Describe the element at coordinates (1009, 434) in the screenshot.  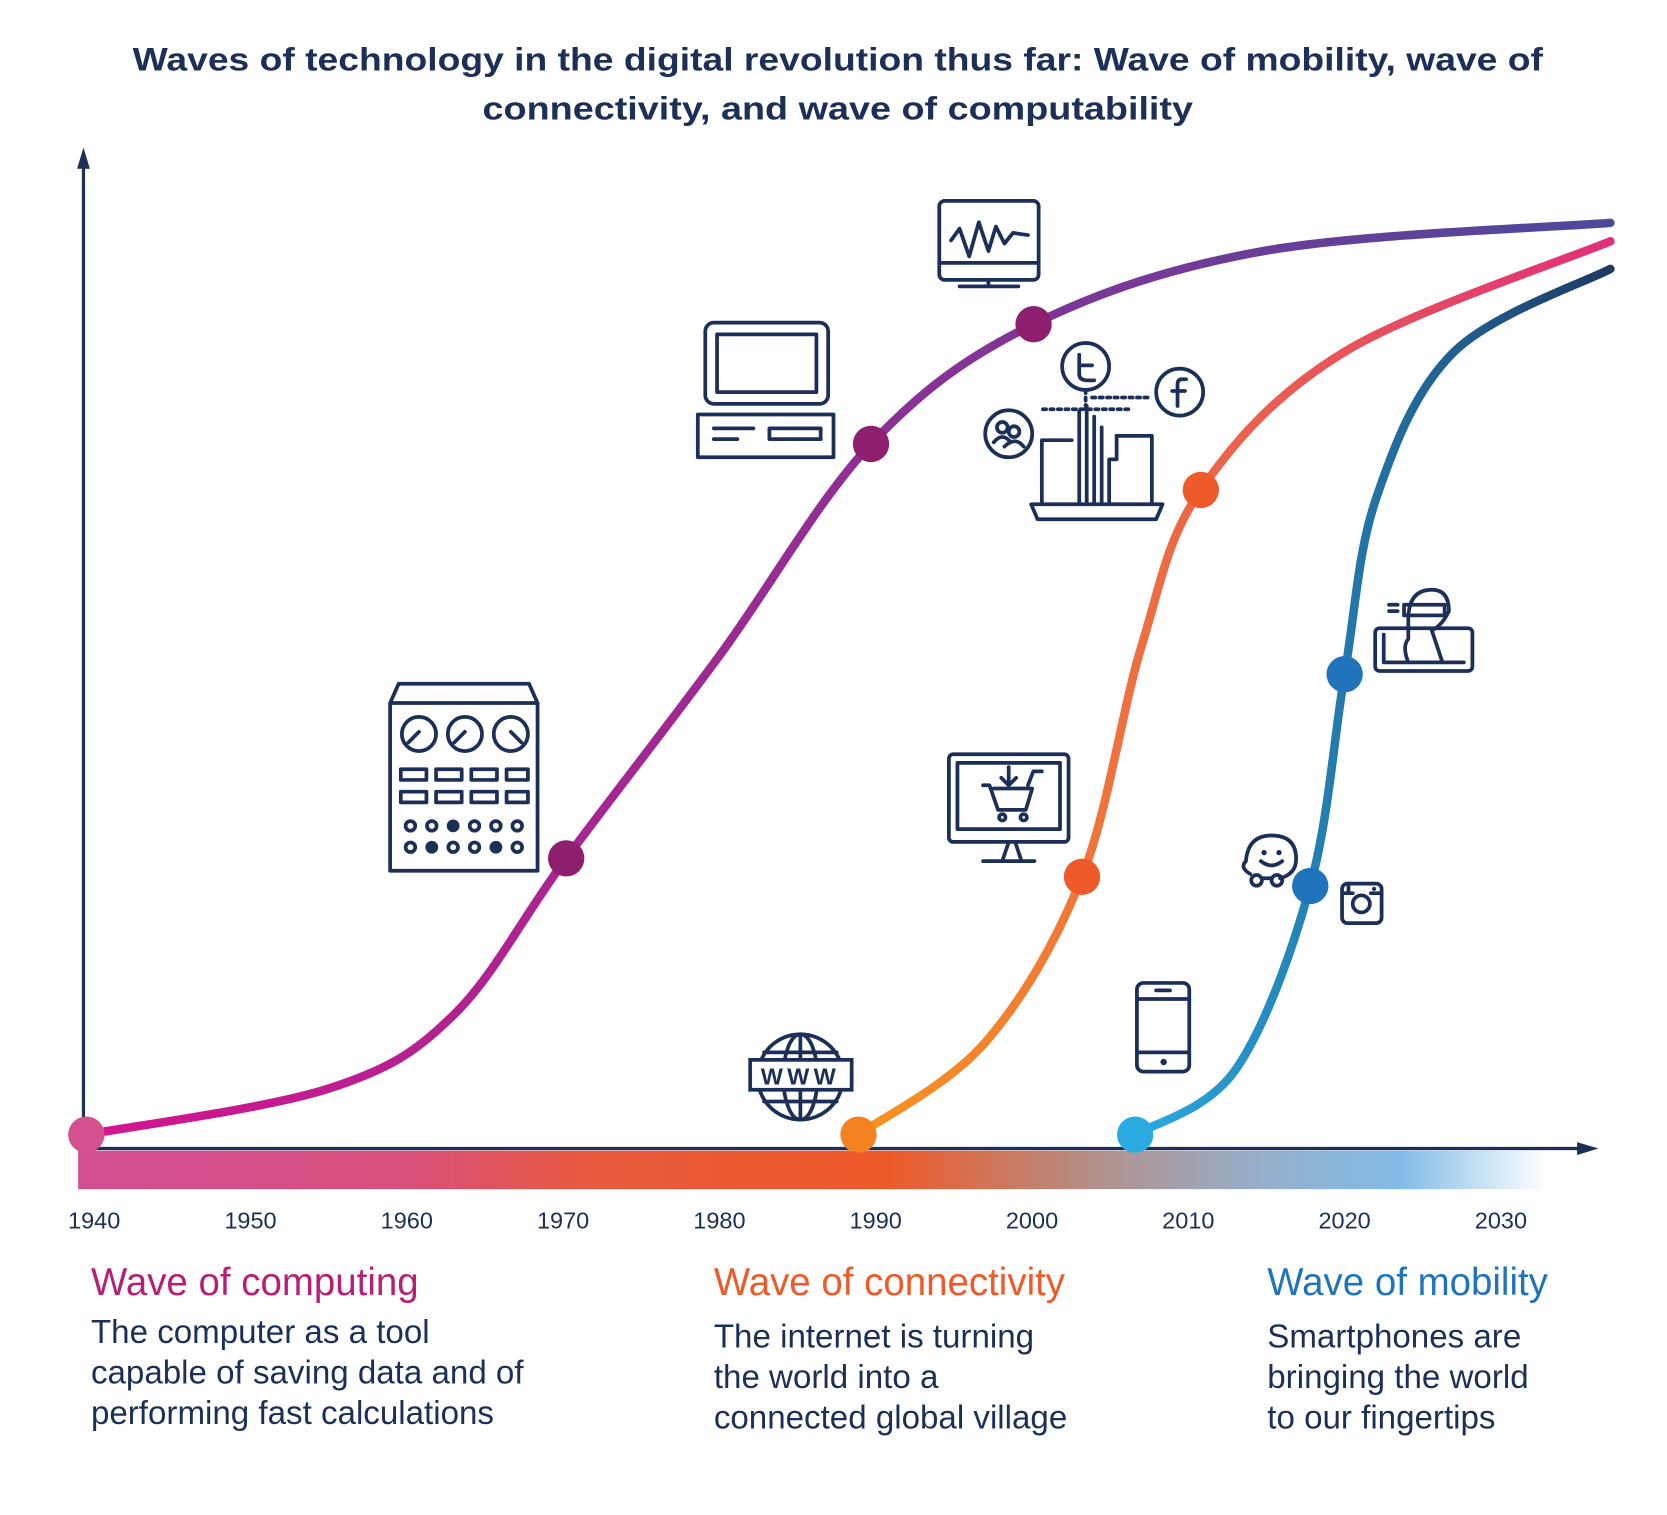
I see `community-icon` at that location.